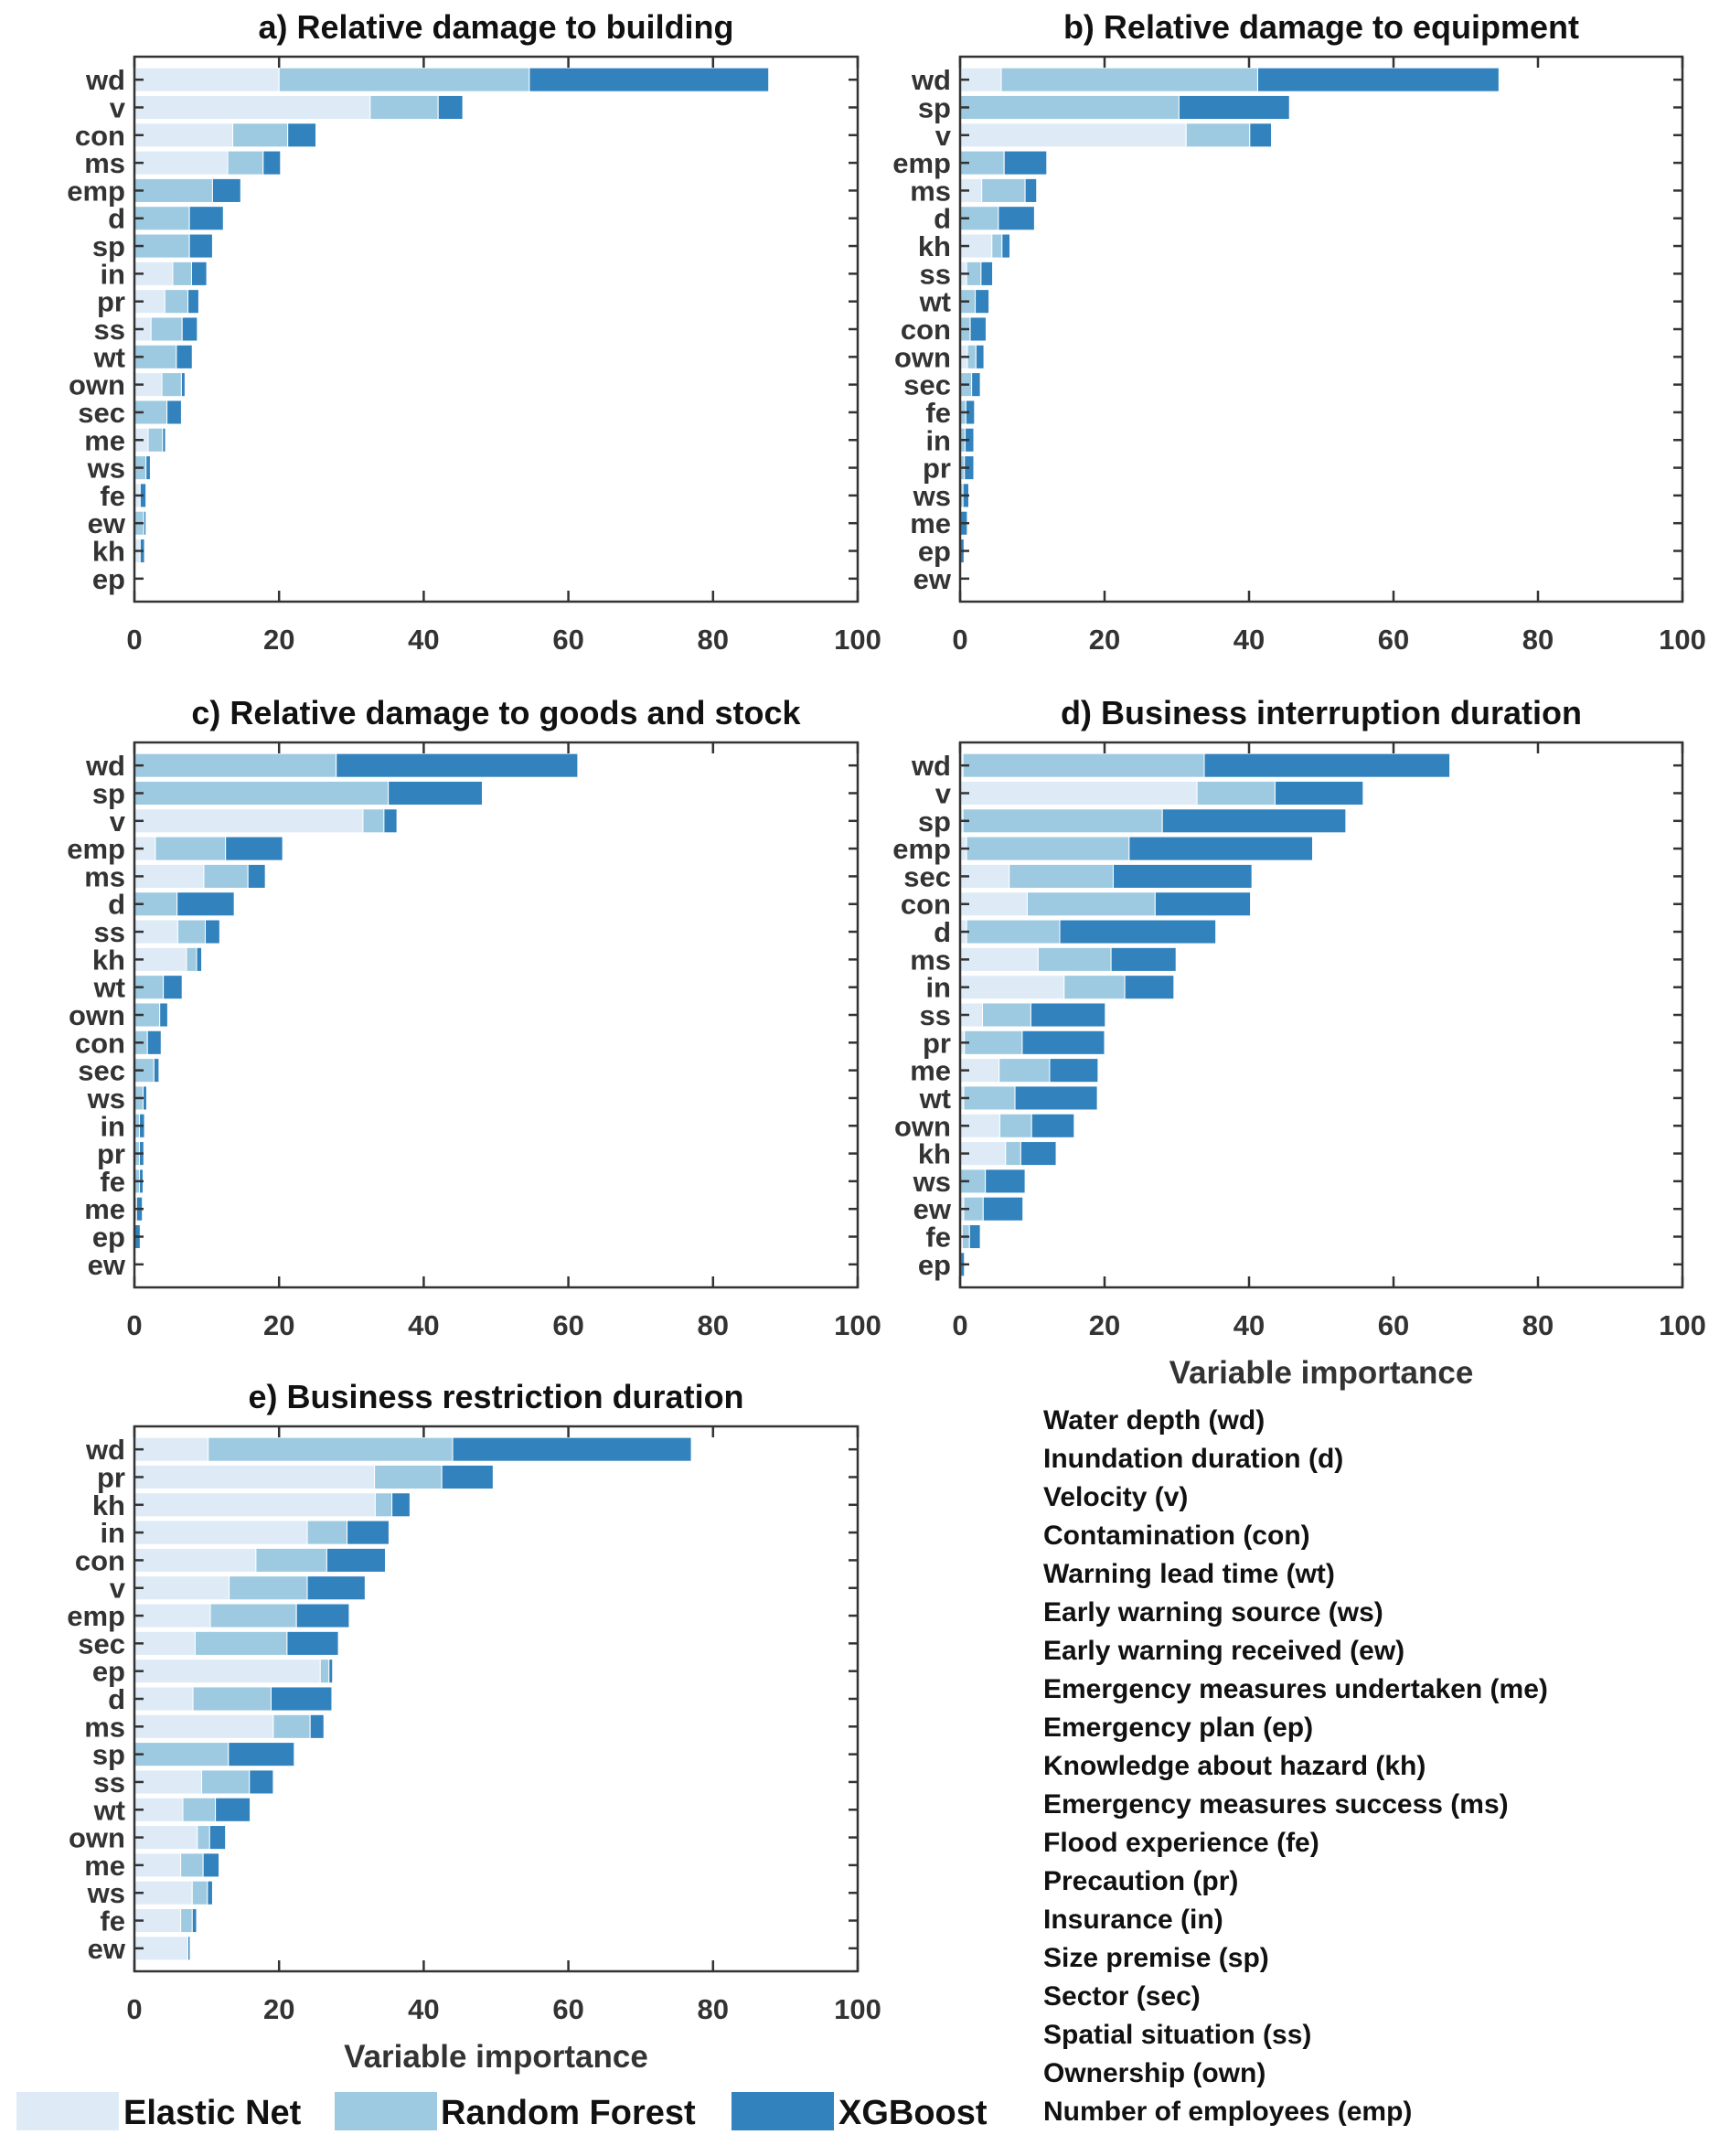 The image size is (1730, 2156). What do you see at coordinates (220, 1532) in the screenshot?
I see `bar-in-elastic-net` at bounding box center [220, 1532].